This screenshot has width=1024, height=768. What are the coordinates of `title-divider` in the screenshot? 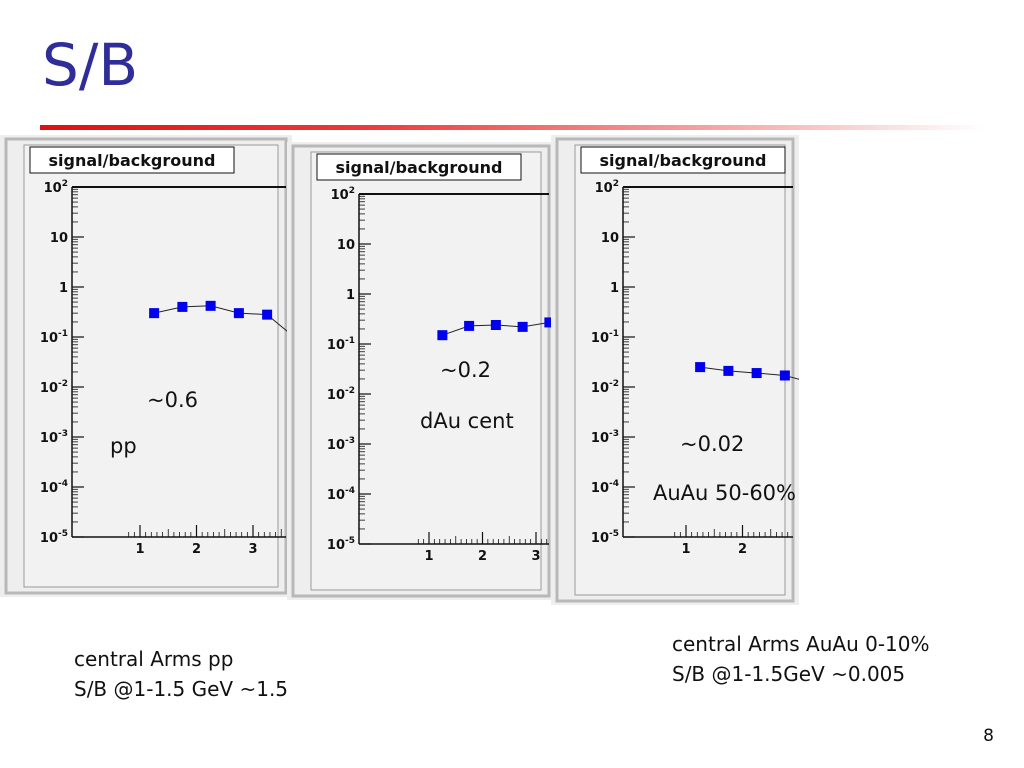 It's located at (512, 127).